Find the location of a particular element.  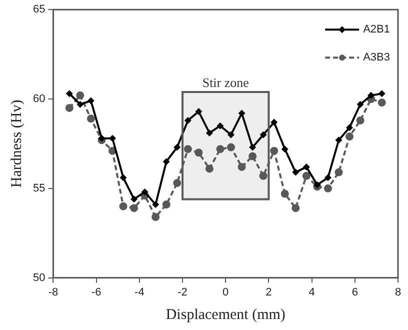

x-tick-label: 0 is located at coordinates (225, 292).